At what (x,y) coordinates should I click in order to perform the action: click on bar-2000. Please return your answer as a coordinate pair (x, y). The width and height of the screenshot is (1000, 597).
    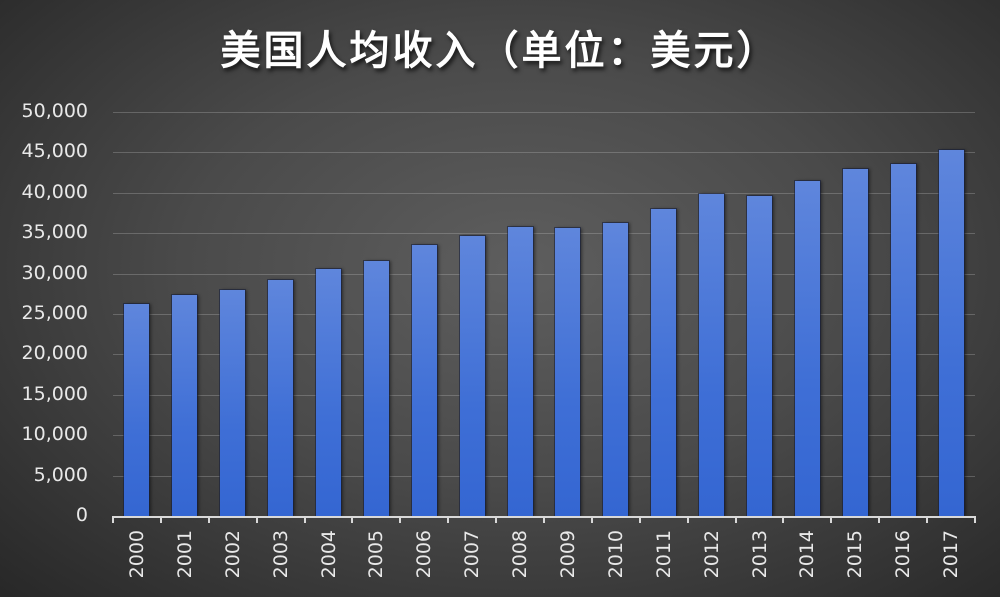
    Looking at the image, I should click on (136, 410).